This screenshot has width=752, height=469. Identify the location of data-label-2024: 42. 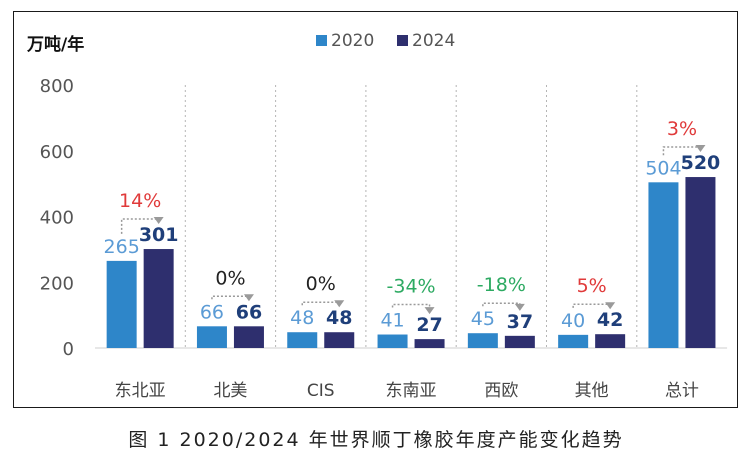
(610, 320).